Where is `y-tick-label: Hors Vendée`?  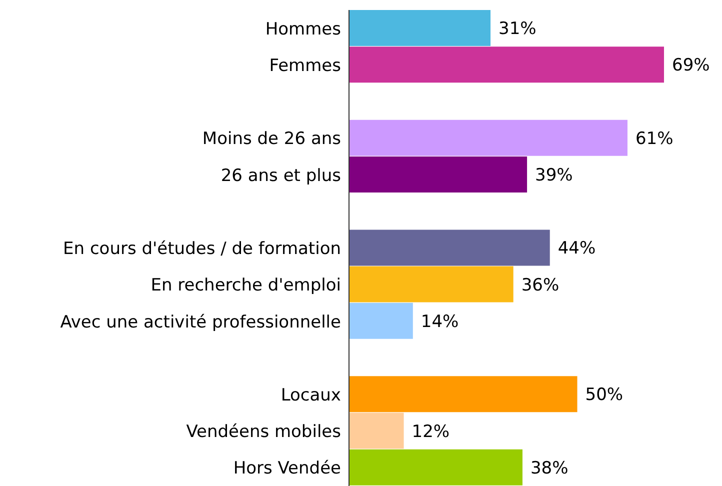 y-tick-label: Hors Vendée is located at coordinates (287, 468).